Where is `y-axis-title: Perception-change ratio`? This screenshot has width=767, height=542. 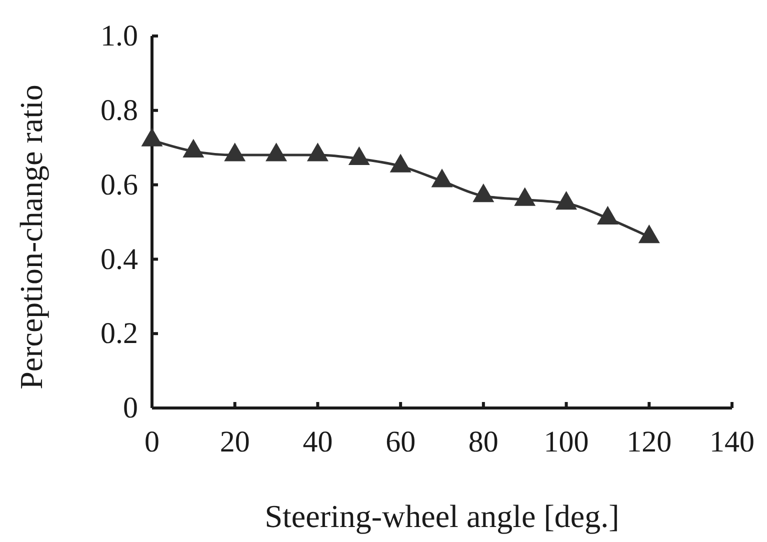 y-axis-title: Perception-change ratio is located at coordinates (31, 237).